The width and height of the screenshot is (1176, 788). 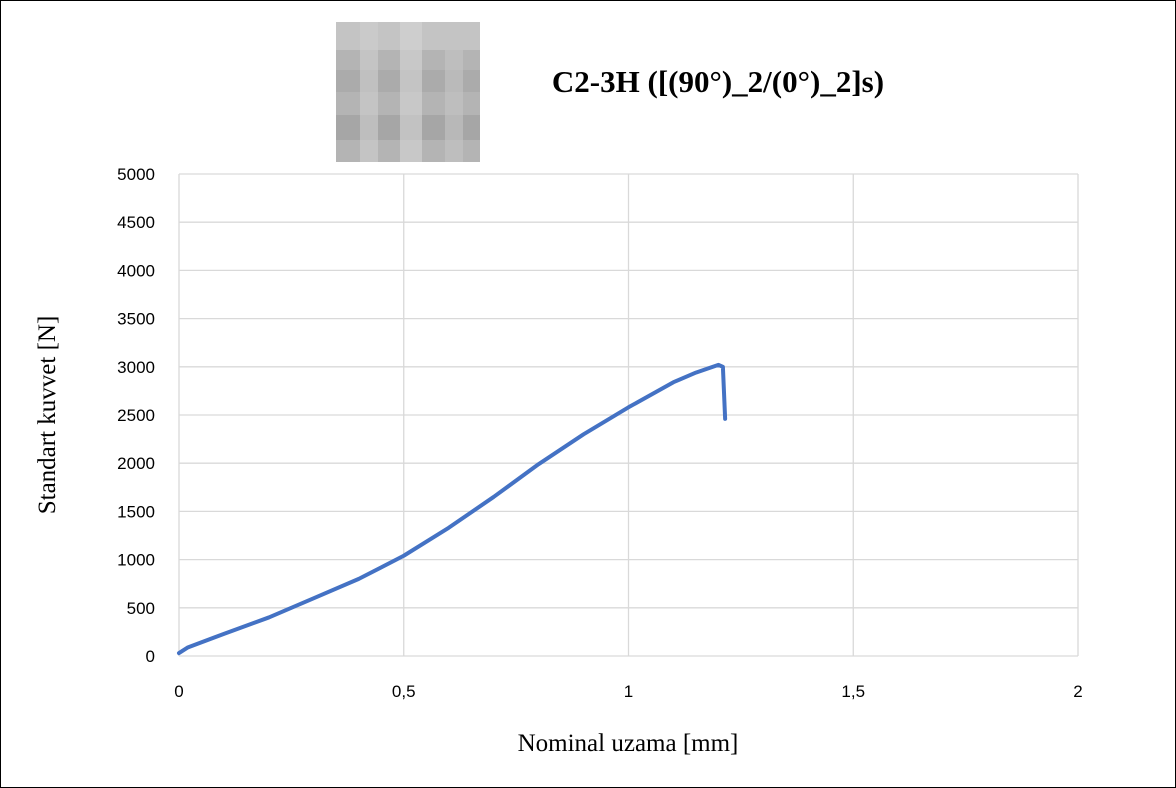 What do you see at coordinates (628, 691) in the screenshot?
I see `x-tick-label: 1` at bounding box center [628, 691].